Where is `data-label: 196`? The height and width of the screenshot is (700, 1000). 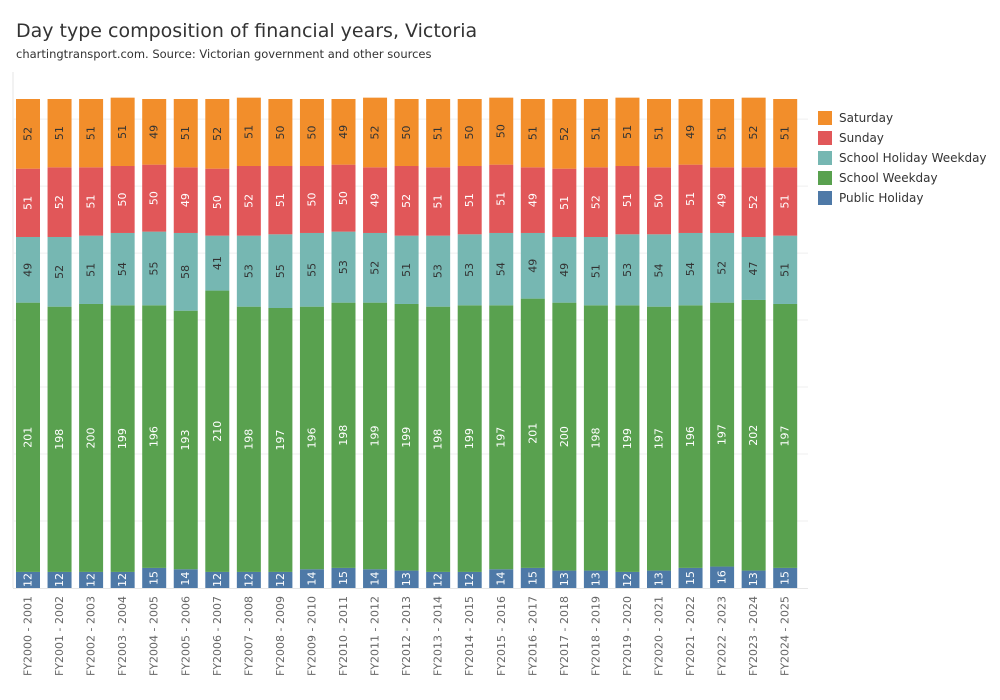
data-label: 196 is located at coordinates (311, 437).